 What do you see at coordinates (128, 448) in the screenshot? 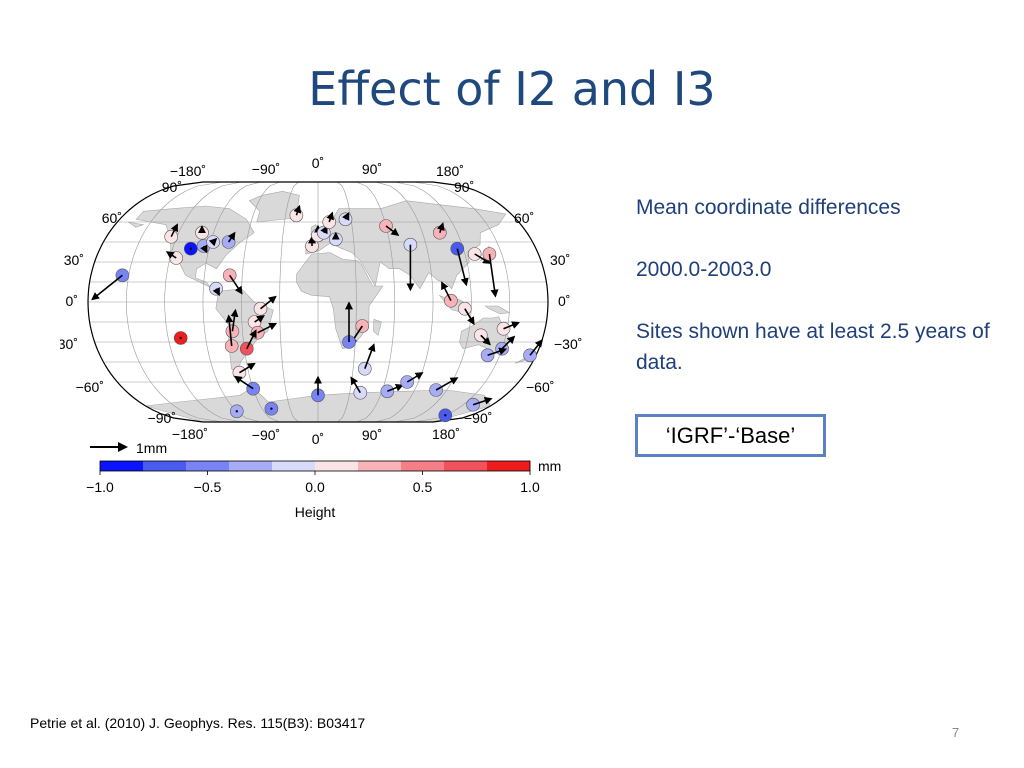
I see `arrow-scale-legend: 1mm` at bounding box center [128, 448].